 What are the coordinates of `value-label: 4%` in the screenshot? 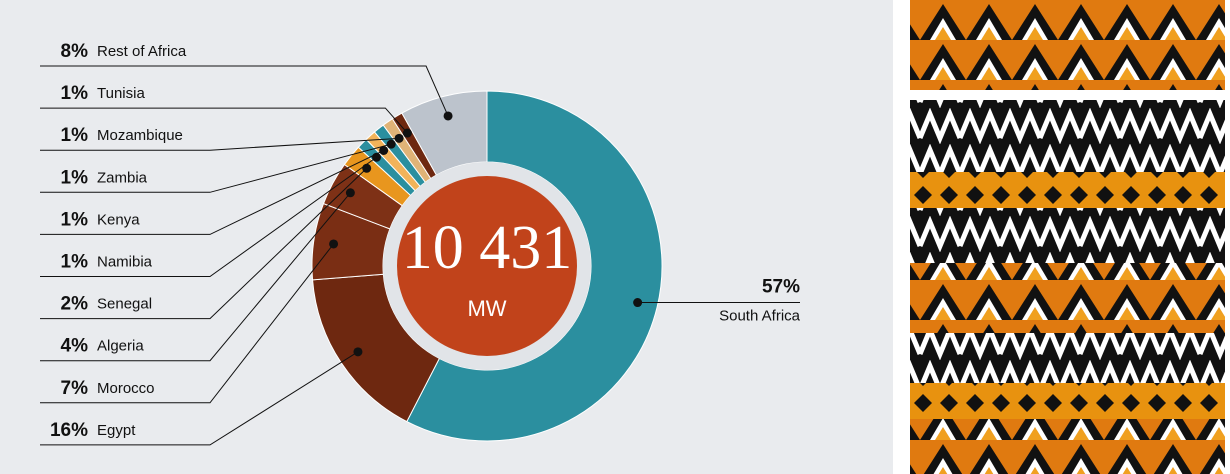 It's located at (75, 346).